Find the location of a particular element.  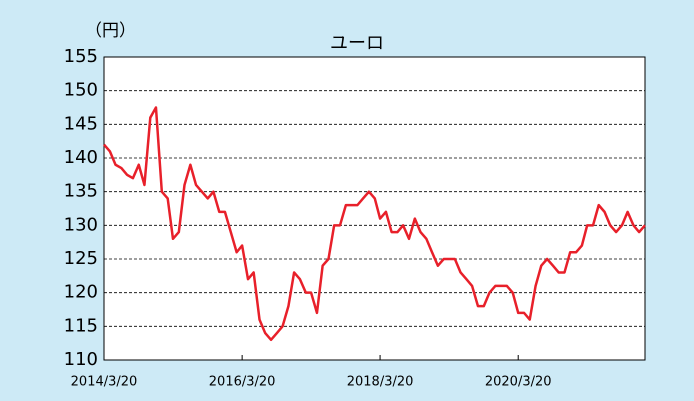

y-tick-label: 135 is located at coordinates (81, 191).